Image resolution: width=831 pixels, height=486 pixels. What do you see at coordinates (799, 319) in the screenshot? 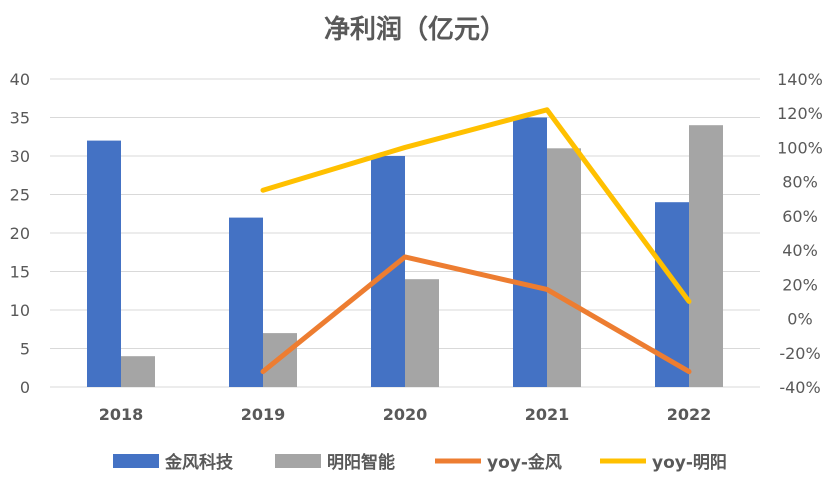
I see `y2-tick-label: 0%` at bounding box center [799, 319].